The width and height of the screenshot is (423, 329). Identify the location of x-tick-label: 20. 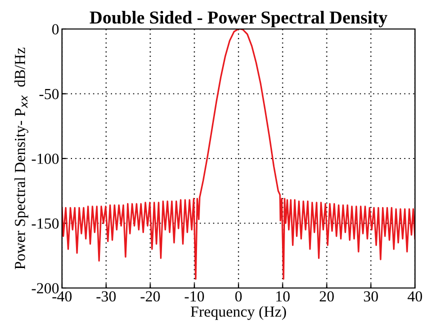
(327, 296).